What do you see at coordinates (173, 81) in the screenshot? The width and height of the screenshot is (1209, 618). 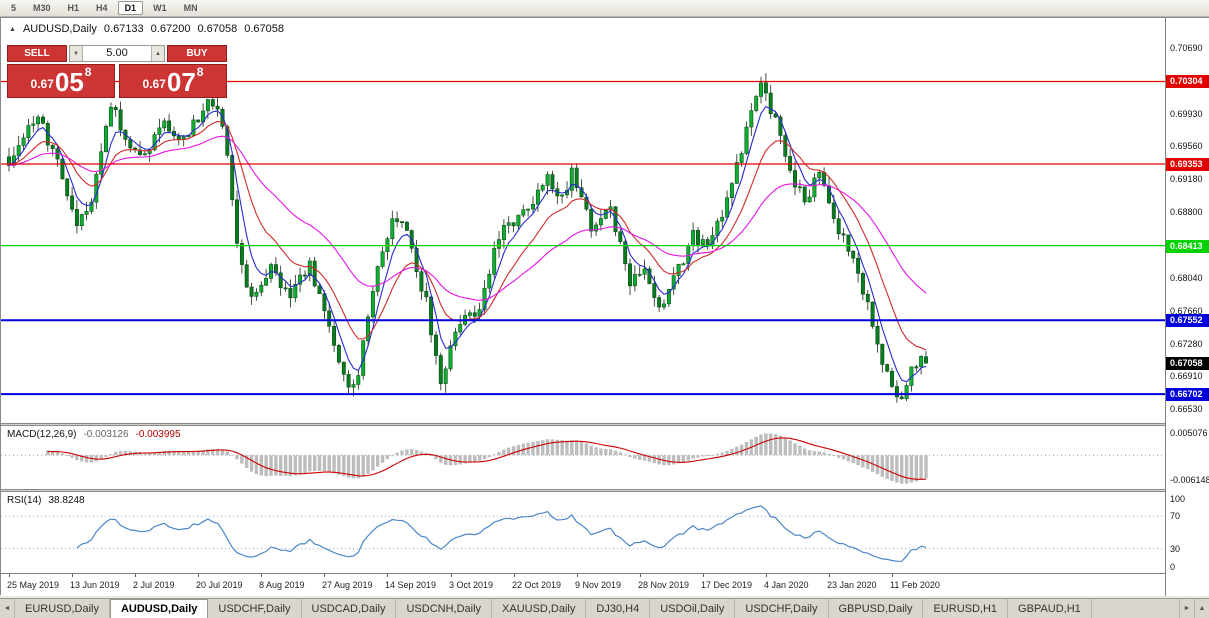 I see `buy-price-display: 0.67 07 8` at bounding box center [173, 81].